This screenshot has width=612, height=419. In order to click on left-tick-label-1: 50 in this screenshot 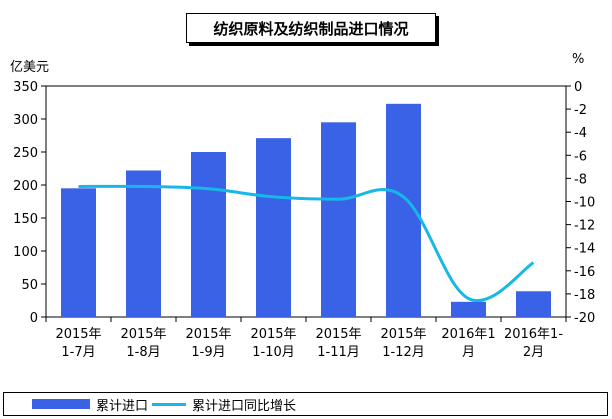, I will do `click(29, 285)`.